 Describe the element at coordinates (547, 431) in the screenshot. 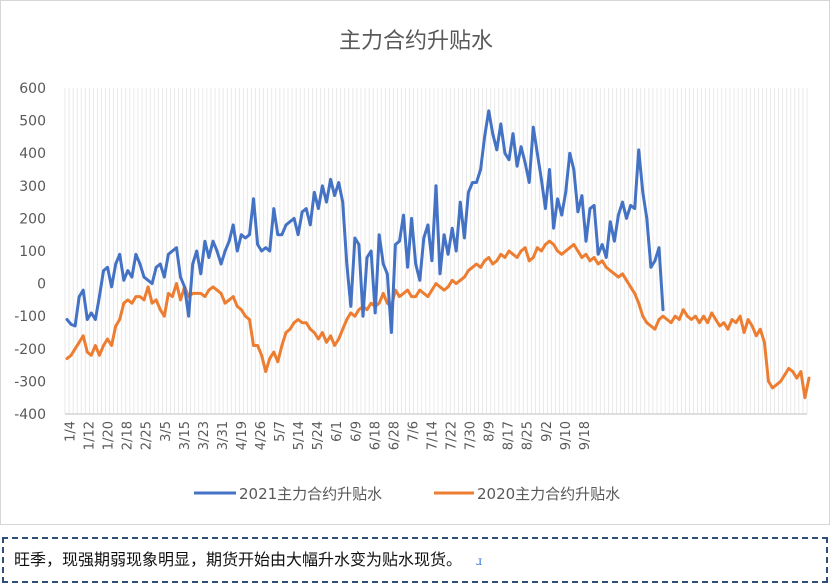

I see `x-tick-label: 9/2` at that location.